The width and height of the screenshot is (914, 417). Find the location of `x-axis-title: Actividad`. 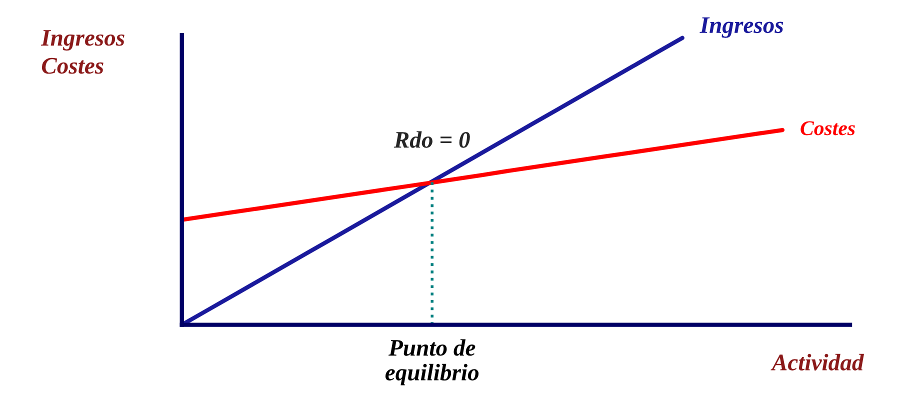

x-axis-title: Actividad is located at coordinates (817, 362).